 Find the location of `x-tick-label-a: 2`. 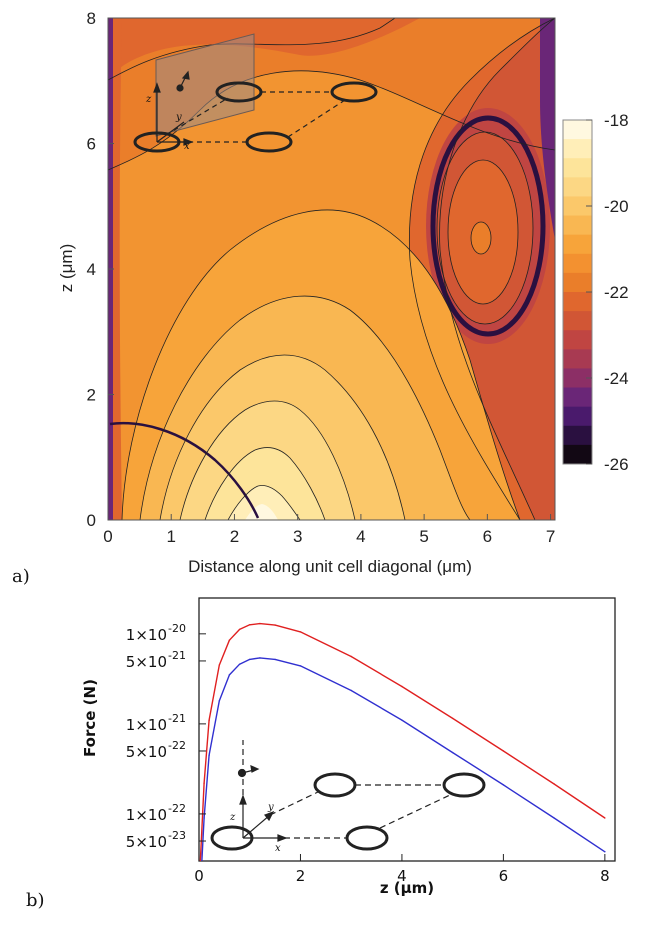

x-tick-label-a: 2 is located at coordinates (234, 536).